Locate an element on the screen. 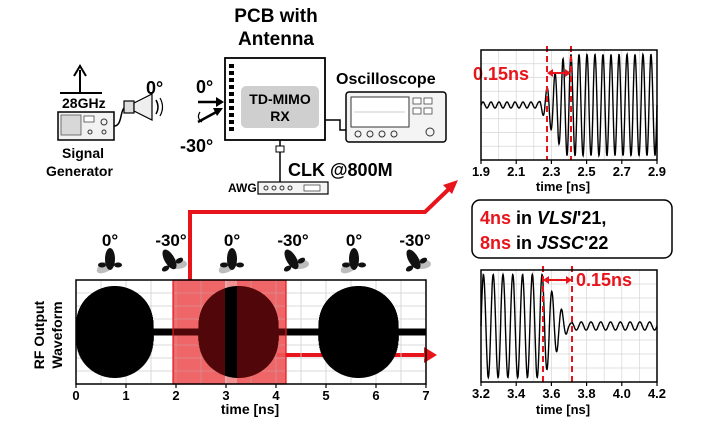 The image size is (710, 426). main-x-tick: 3 is located at coordinates (225, 395).